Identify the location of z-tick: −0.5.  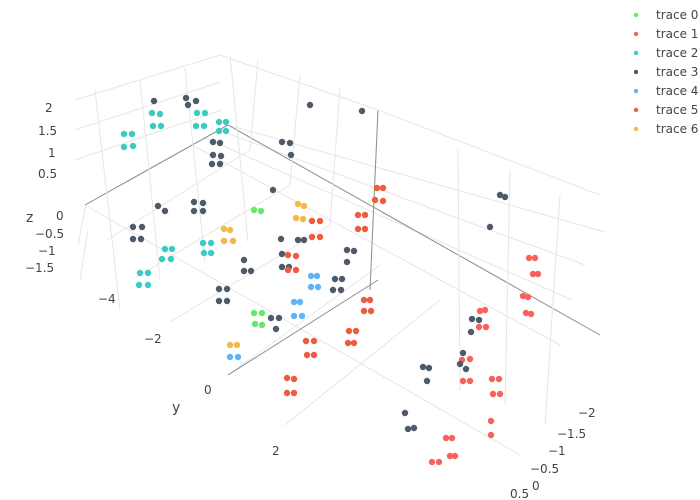
(49, 234).